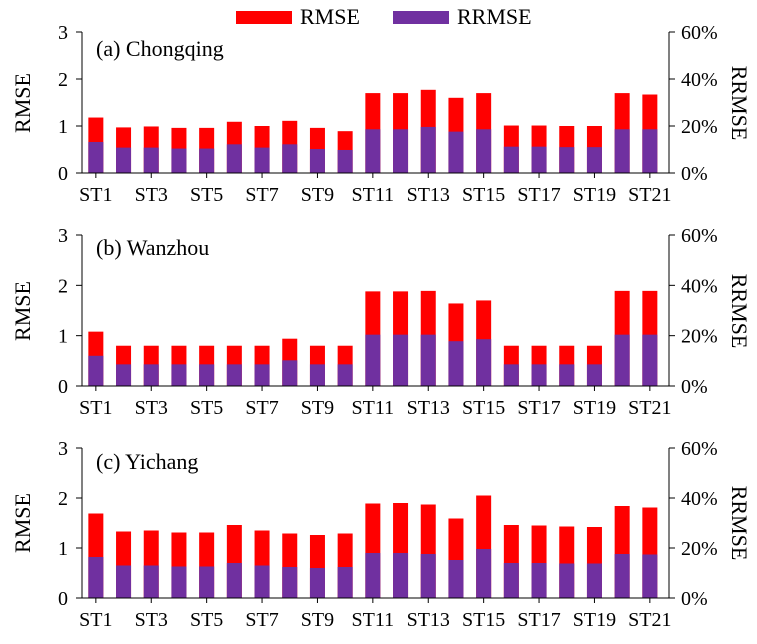 The height and width of the screenshot is (644, 757). What do you see at coordinates (538, 195) in the screenshot?
I see `x-tick-label: ST17` at bounding box center [538, 195].